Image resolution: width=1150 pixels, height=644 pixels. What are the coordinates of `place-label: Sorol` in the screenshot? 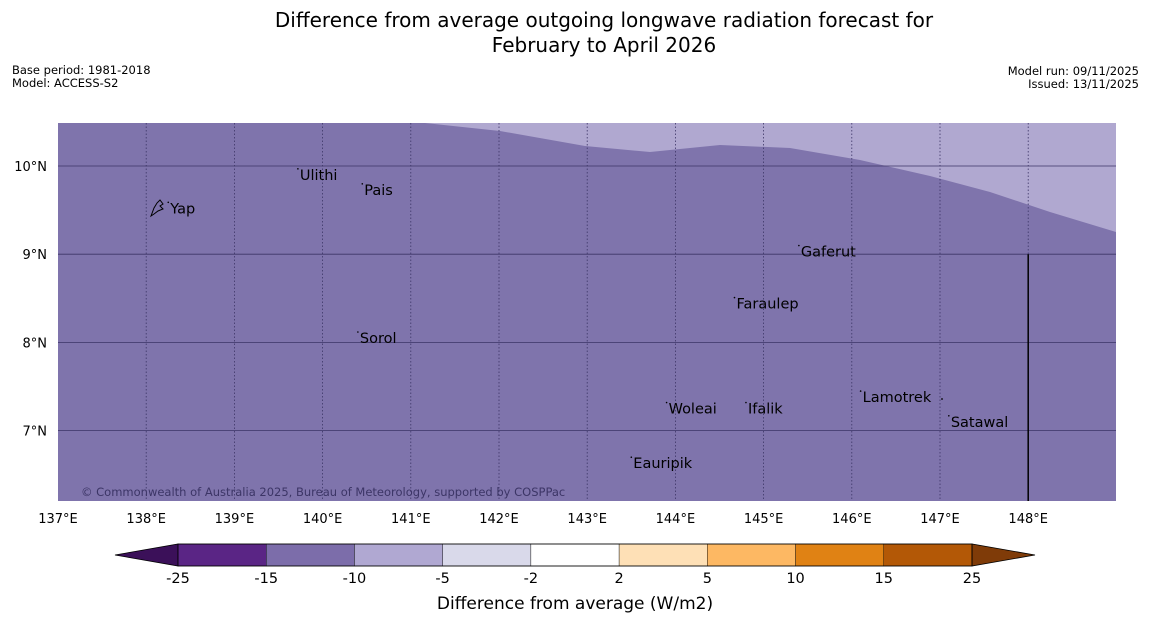 It's located at (378, 339).